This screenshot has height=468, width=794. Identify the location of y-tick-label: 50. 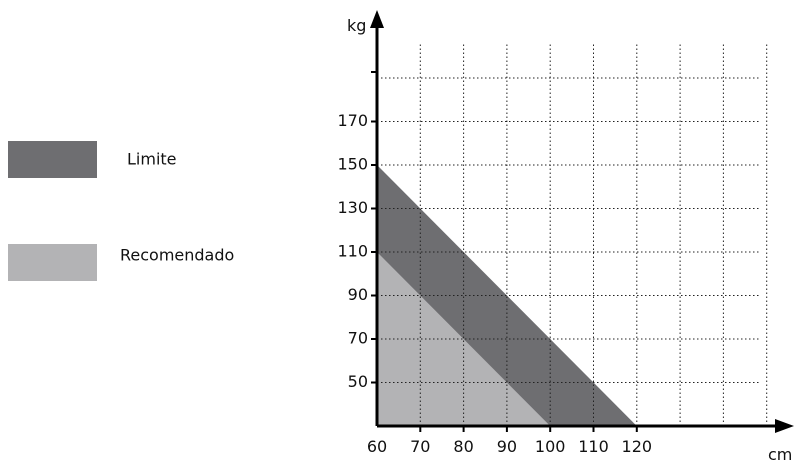
(358, 381).